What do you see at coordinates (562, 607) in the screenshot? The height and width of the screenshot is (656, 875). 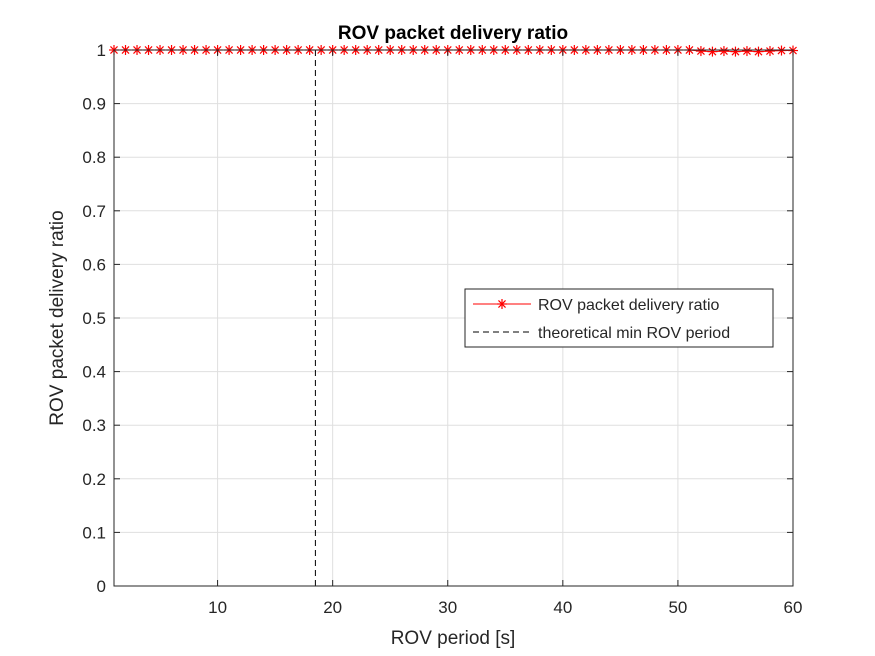 I see `x-tick-label: 40` at bounding box center [562, 607].